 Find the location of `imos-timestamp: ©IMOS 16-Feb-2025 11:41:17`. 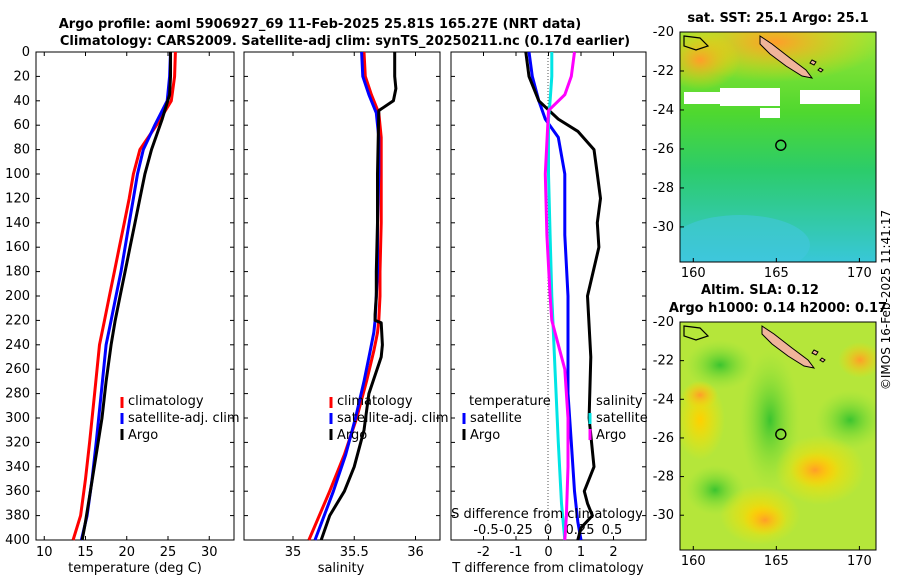

imos-timestamp: ©IMOS 16-Feb-2025 11:41:17 is located at coordinates (886, 300).